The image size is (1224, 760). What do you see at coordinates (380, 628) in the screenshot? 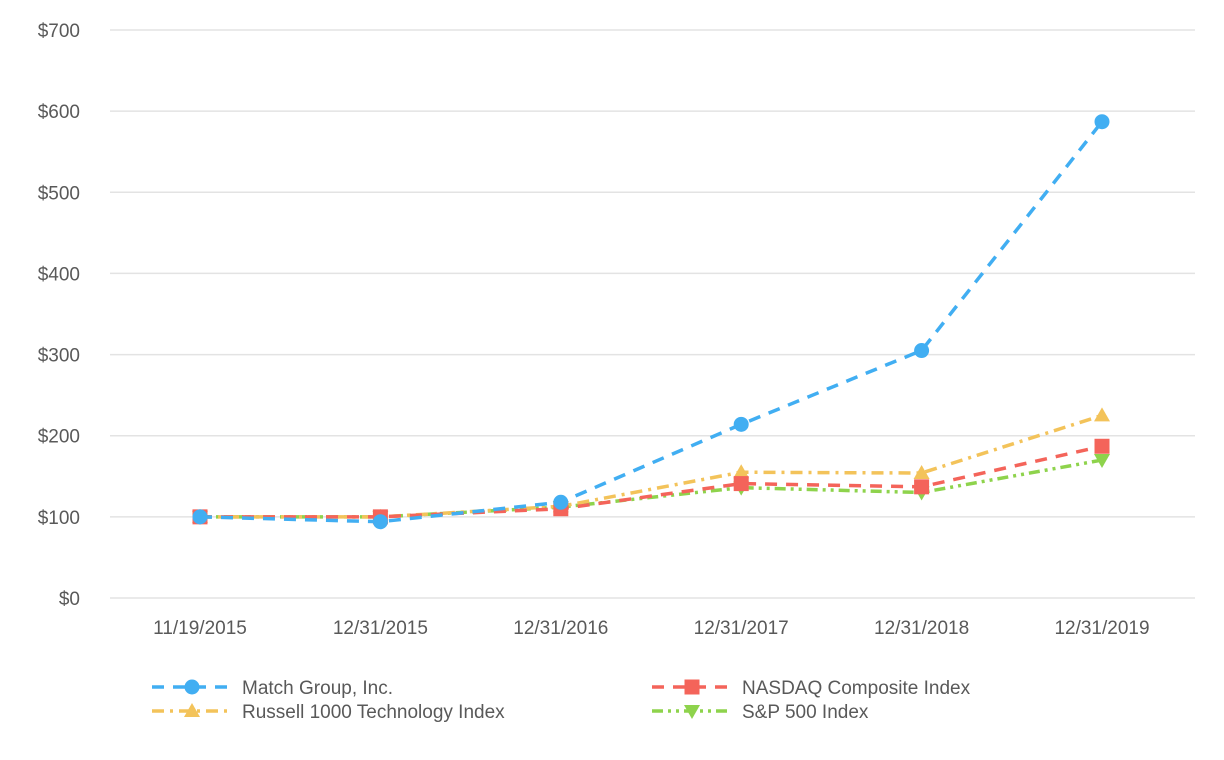
I see `x-tick-label: 12/31/2015` at bounding box center [380, 628].